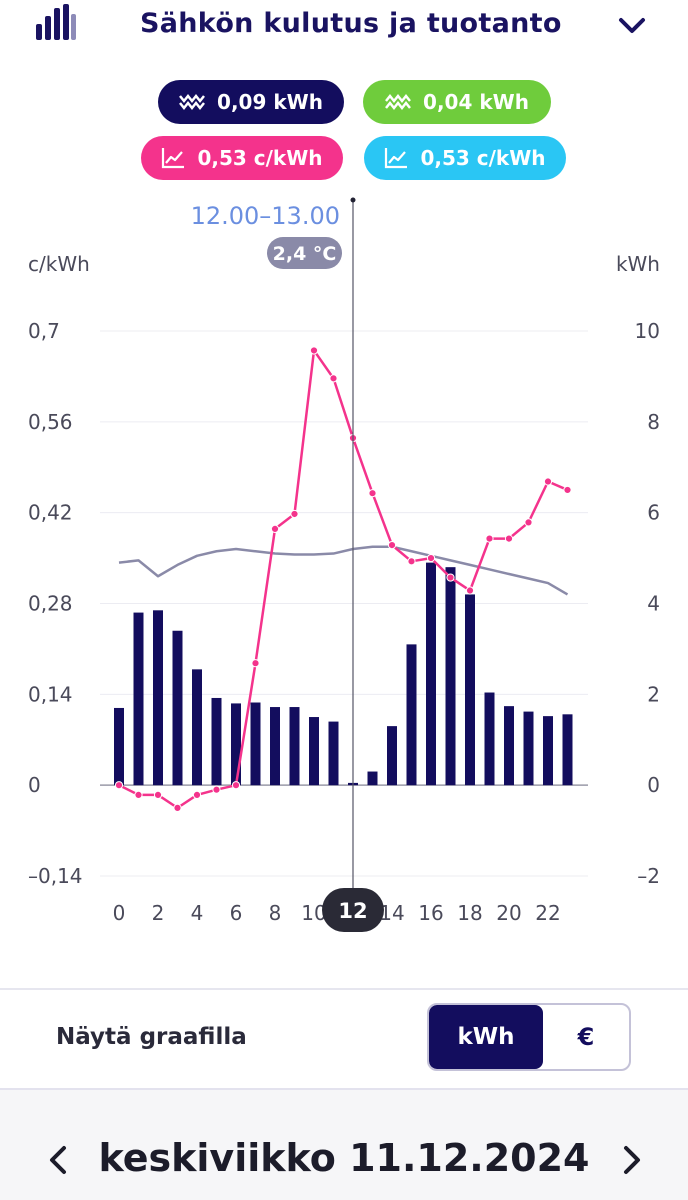 Image resolution: width=688 pixels, height=1200 pixels. I want to click on right-tick-label: 0, so click(653, 785).